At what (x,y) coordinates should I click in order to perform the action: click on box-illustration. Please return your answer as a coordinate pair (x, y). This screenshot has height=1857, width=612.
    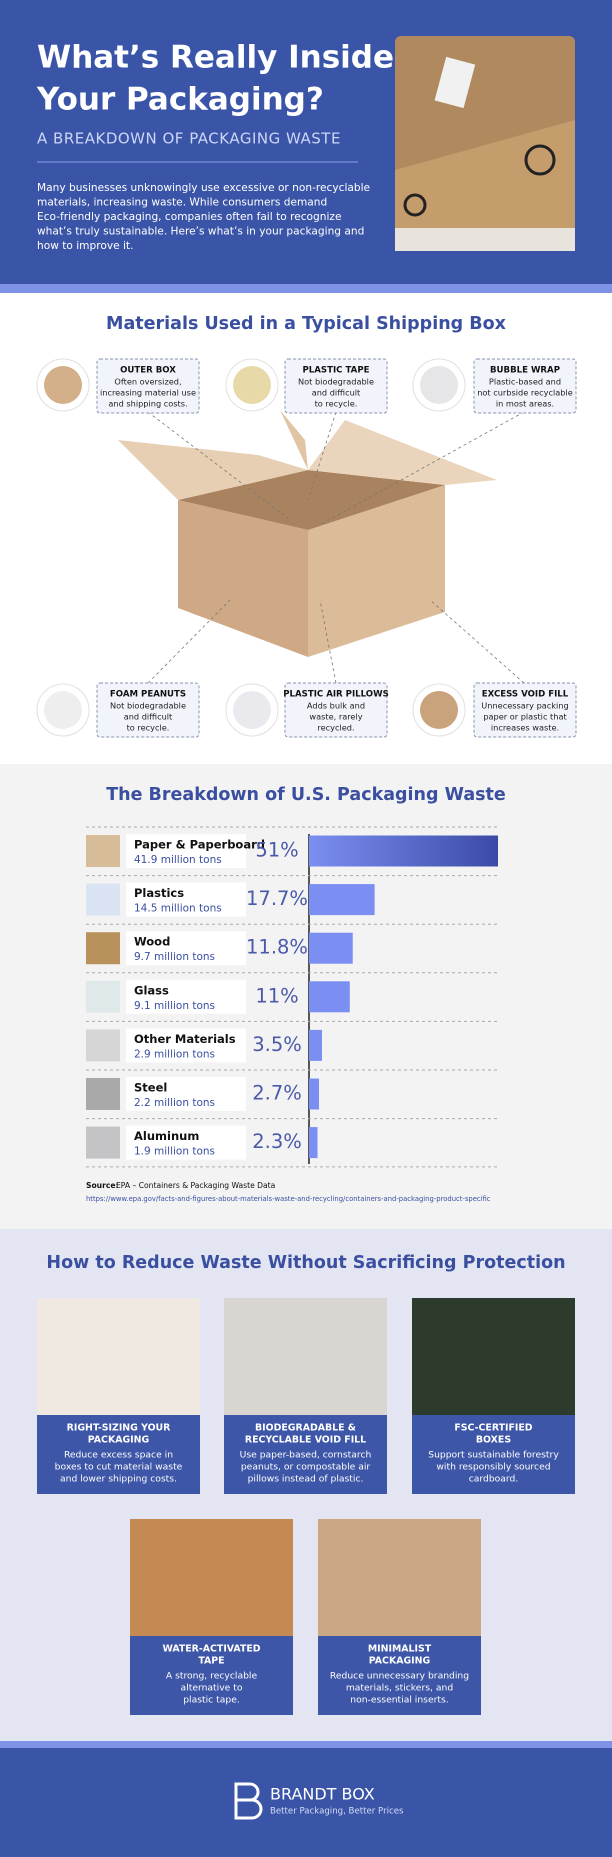
    Looking at the image, I should click on (307, 533).